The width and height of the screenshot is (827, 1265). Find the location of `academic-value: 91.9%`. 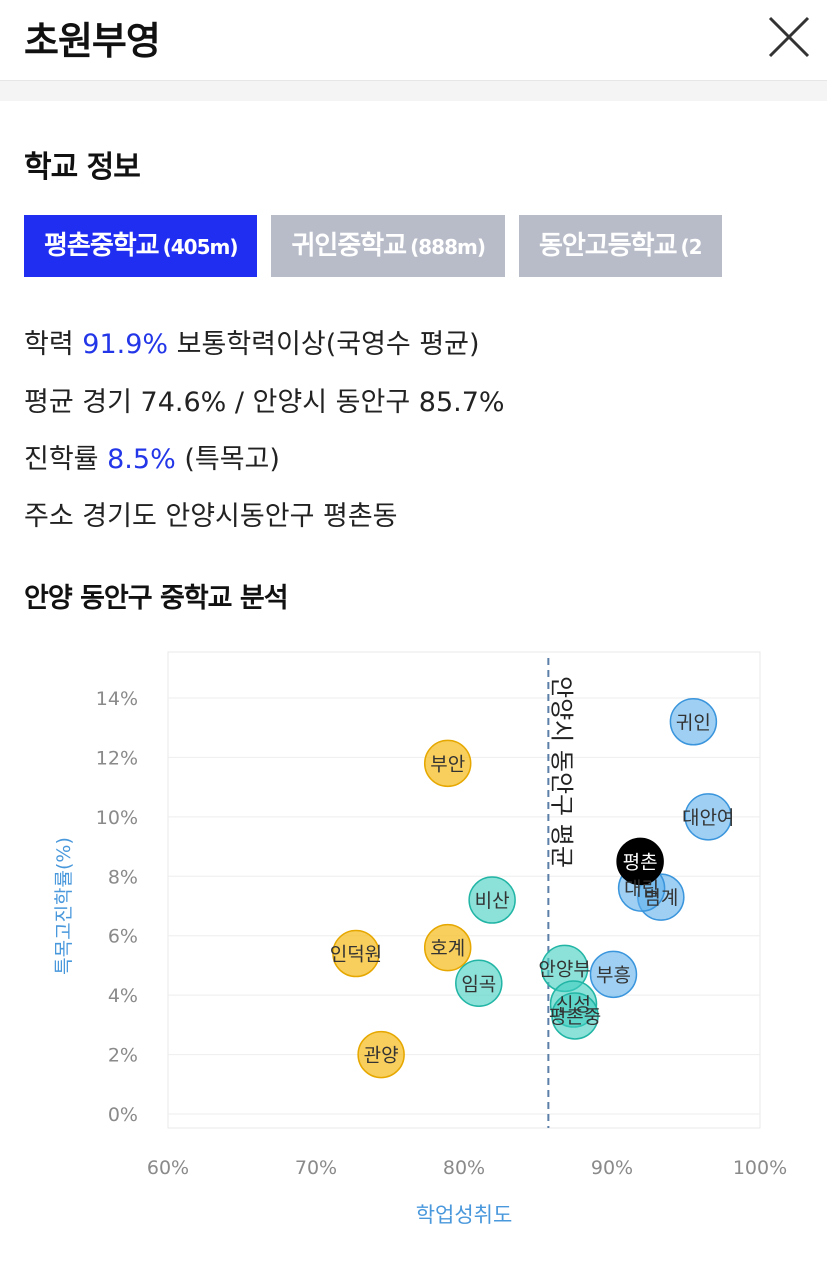

academic-value: 91.9% is located at coordinates (125, 344).